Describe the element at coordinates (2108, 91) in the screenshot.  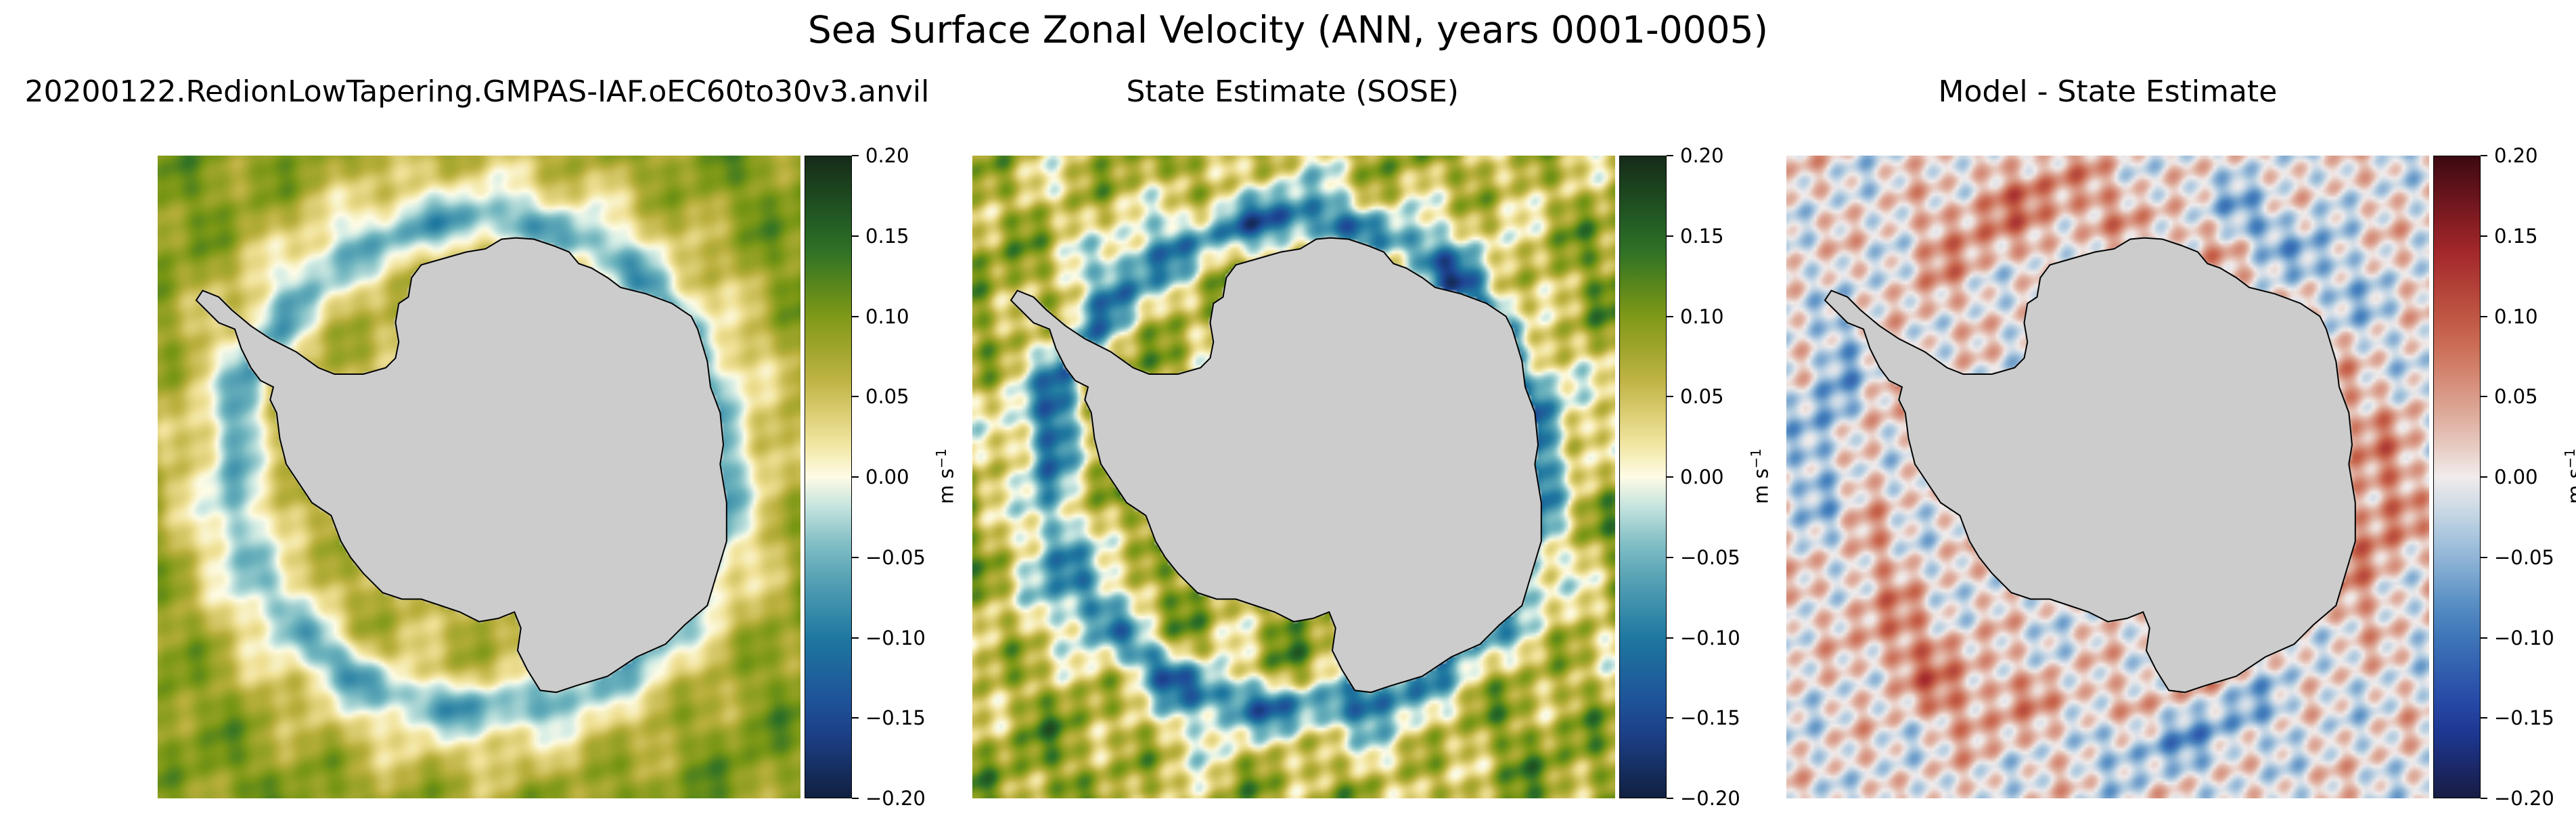
I see `panel-3-title: Model - State Estimate` at that location.